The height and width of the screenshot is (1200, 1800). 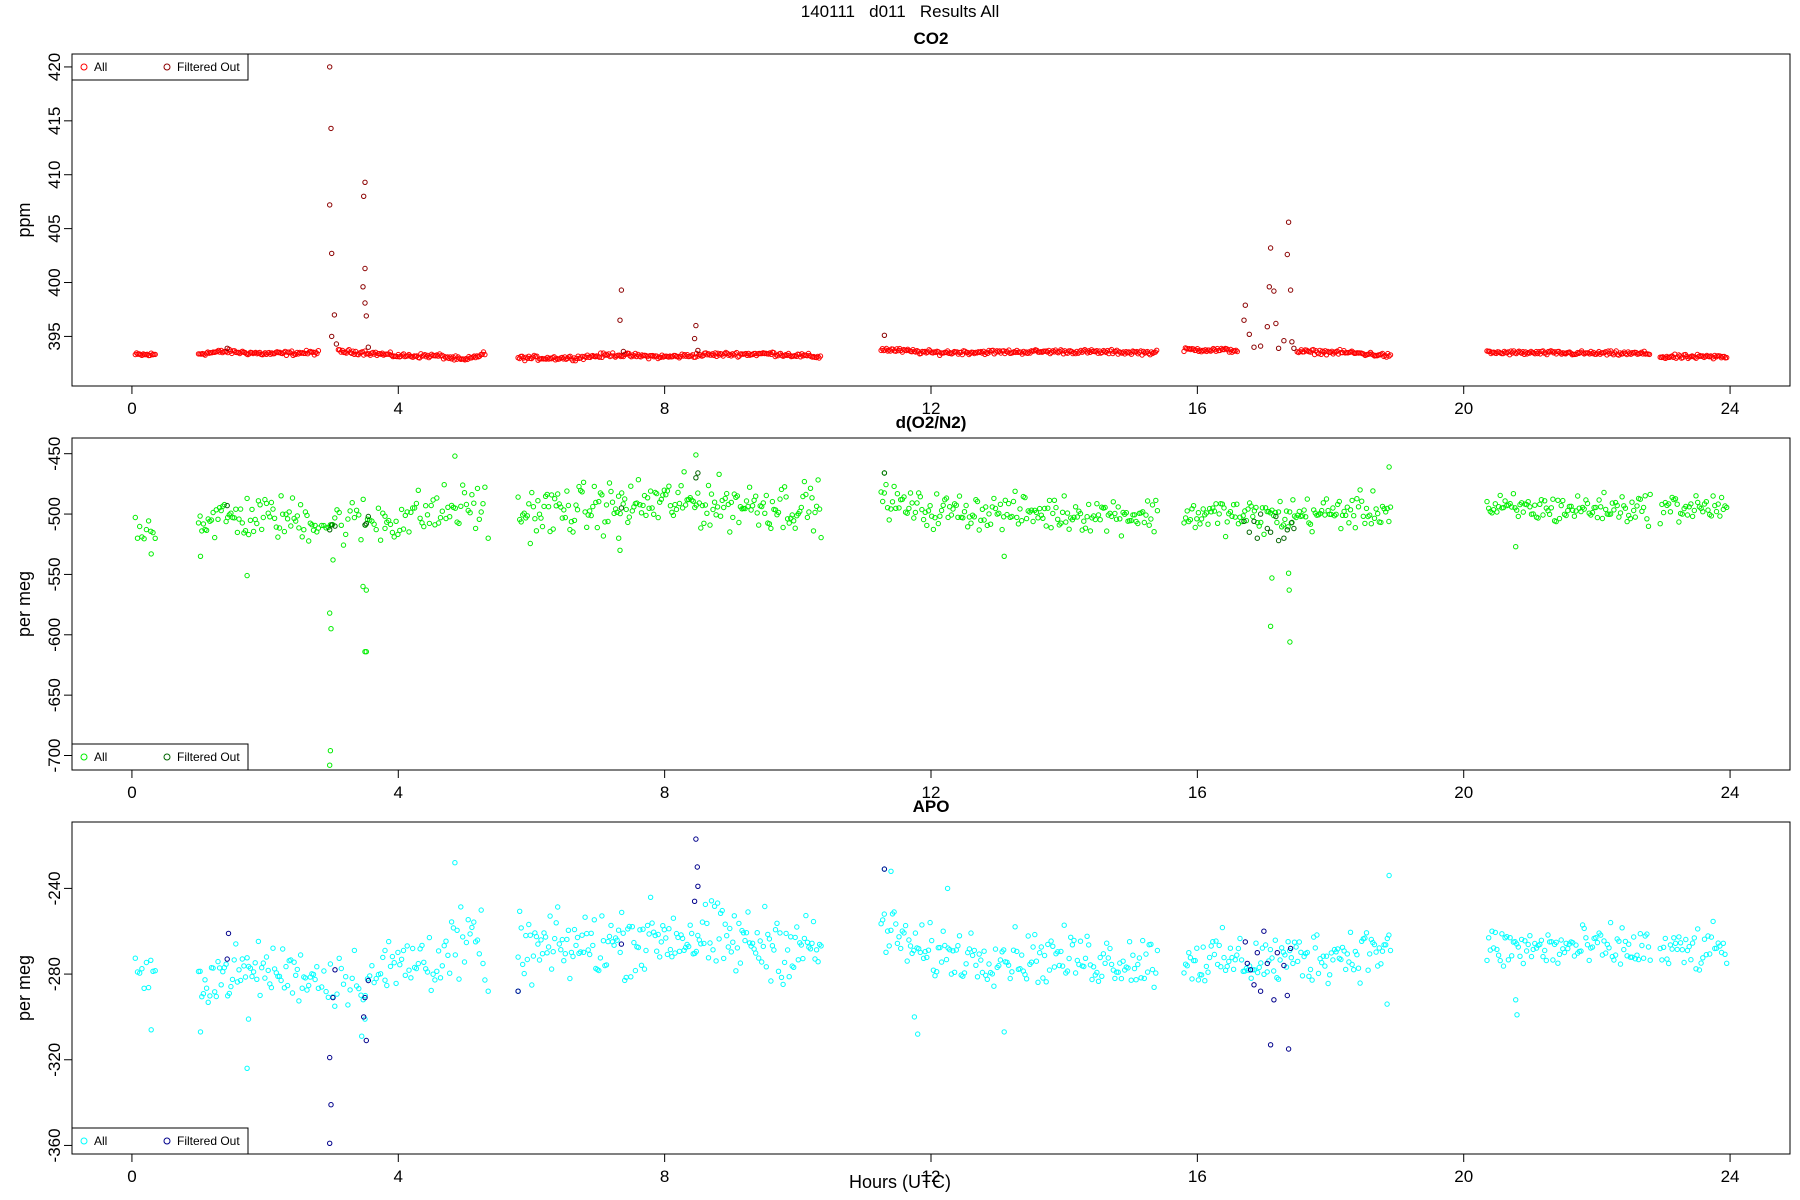 I want to click on legend-marker-filtered, so click(x=167, y=757).